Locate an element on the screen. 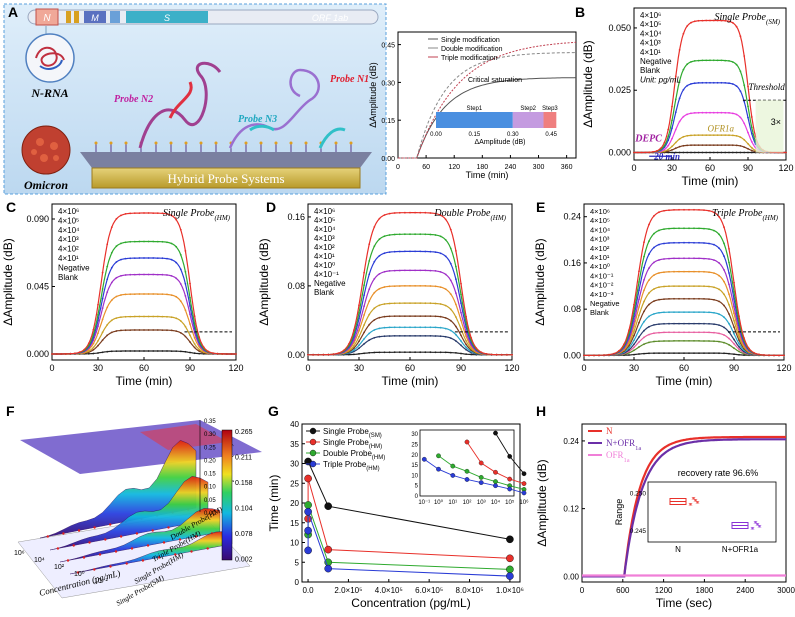 Image resolution: width=795 pixels, height=617 pixels. x-tick-label: 60 is located at coordinates (410, 368).